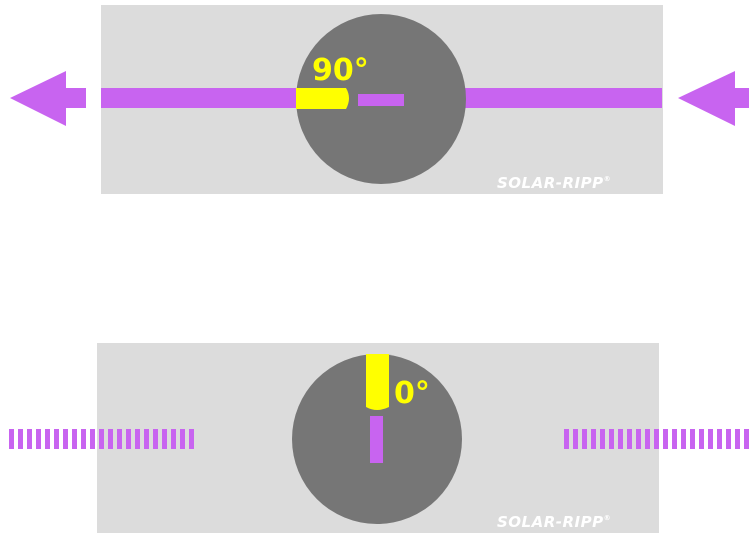  What do you see at coordinates (550, 183) in the screenshot?
I see `top-brand-name: SOLAR-RIPP` at bounding box center [550, 183].